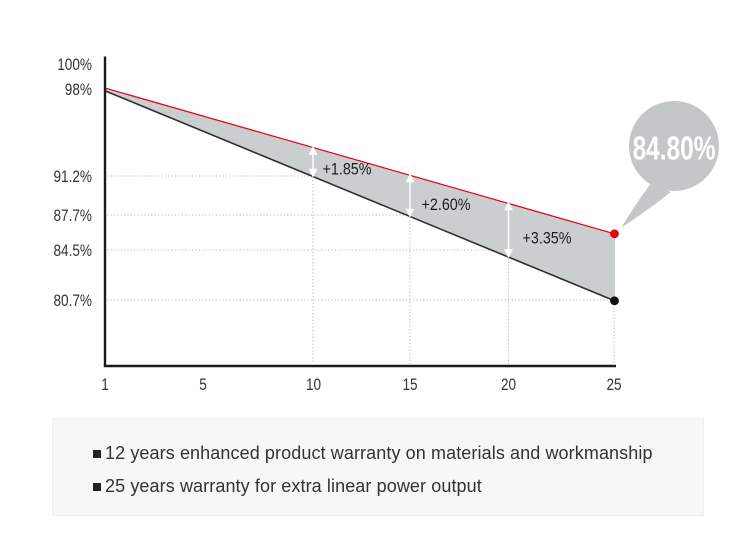  Describe the element at coordinates (613, 385) in the screenshot. I see `svg-text: 25` at that location.